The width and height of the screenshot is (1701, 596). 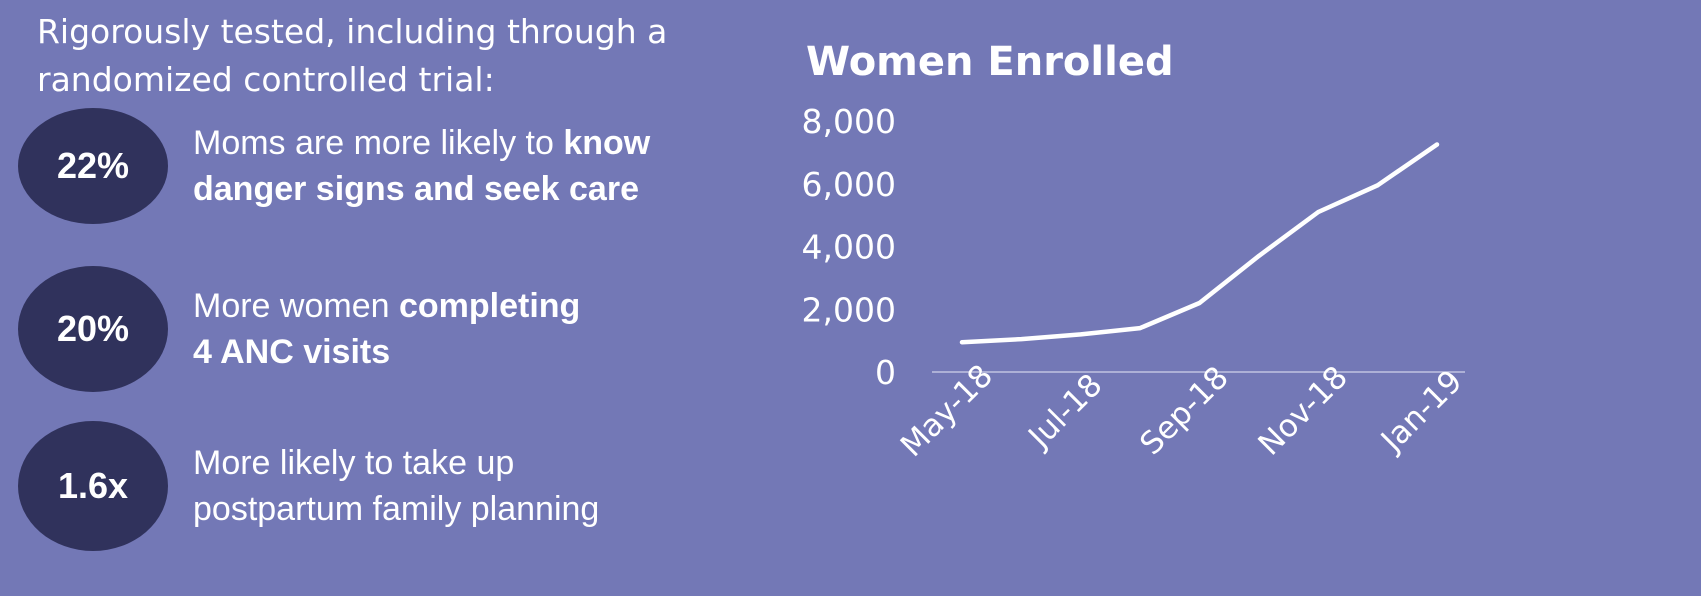 I want to click on y-tick-label: 0, so click(x=885, y=372).